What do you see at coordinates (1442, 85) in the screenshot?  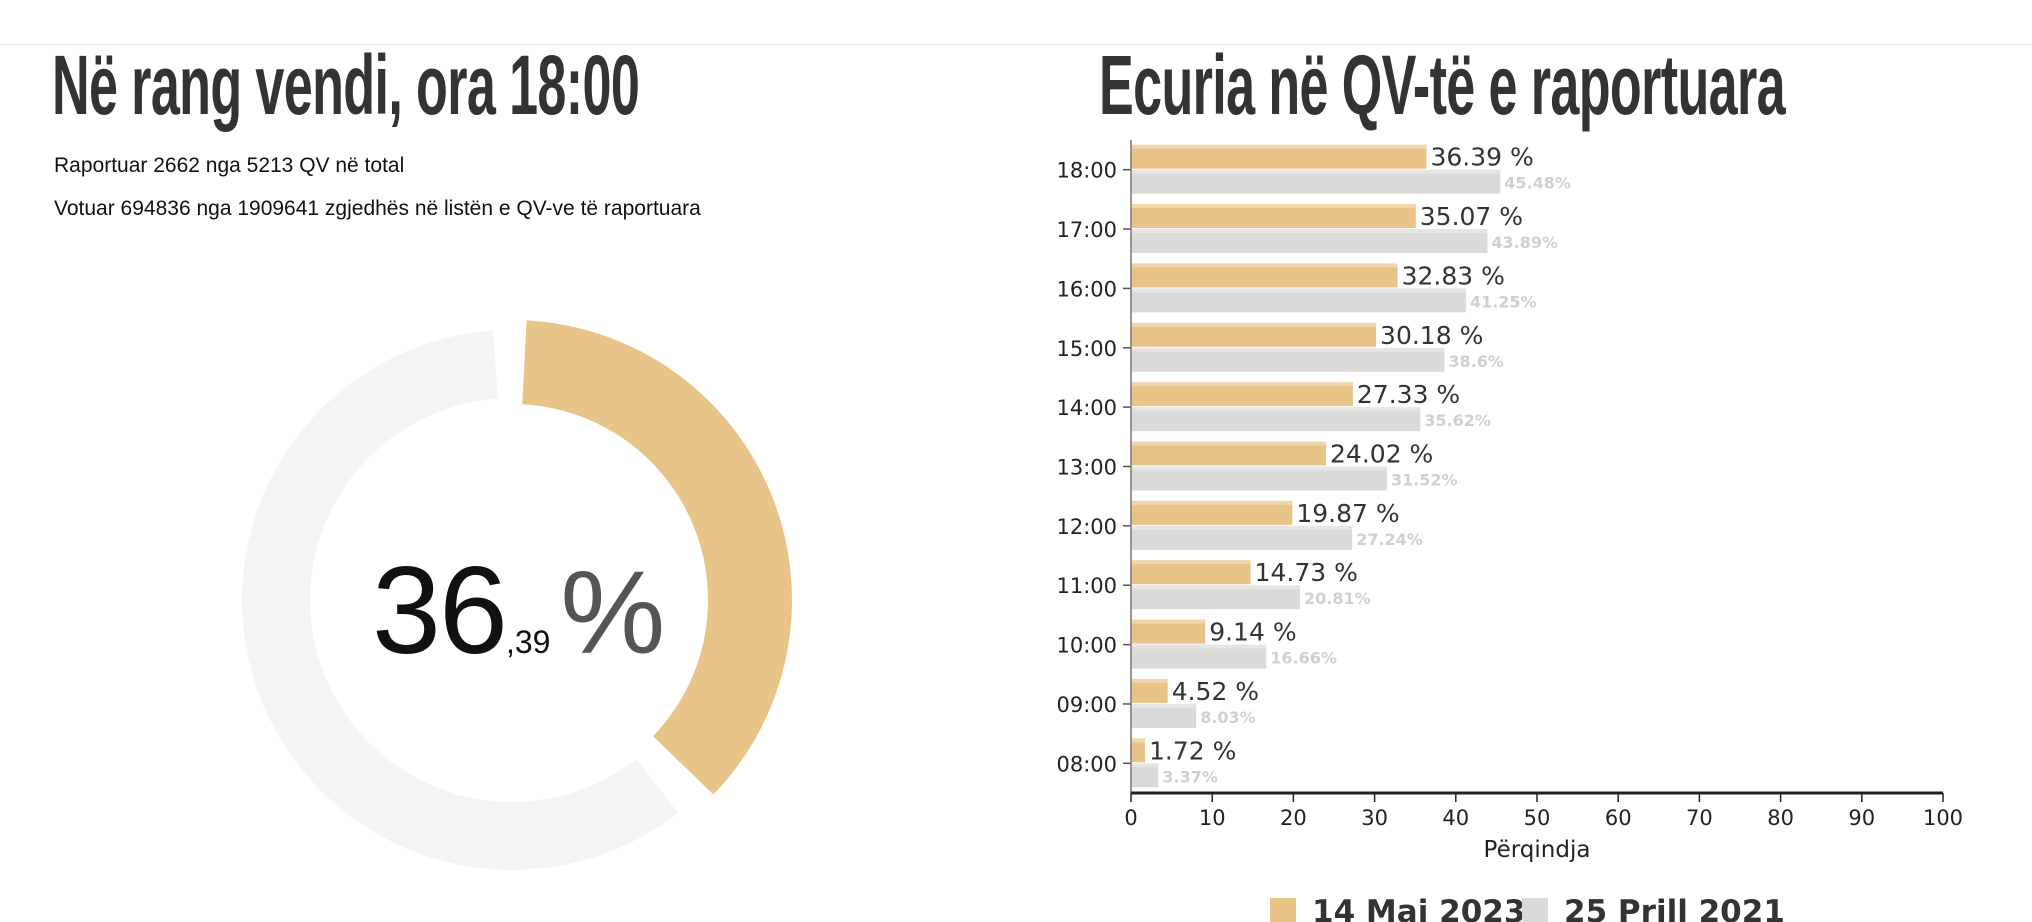 I see `progress-title: Ecuria në QV-të e raportuara` at bounding box center [1442, 85].